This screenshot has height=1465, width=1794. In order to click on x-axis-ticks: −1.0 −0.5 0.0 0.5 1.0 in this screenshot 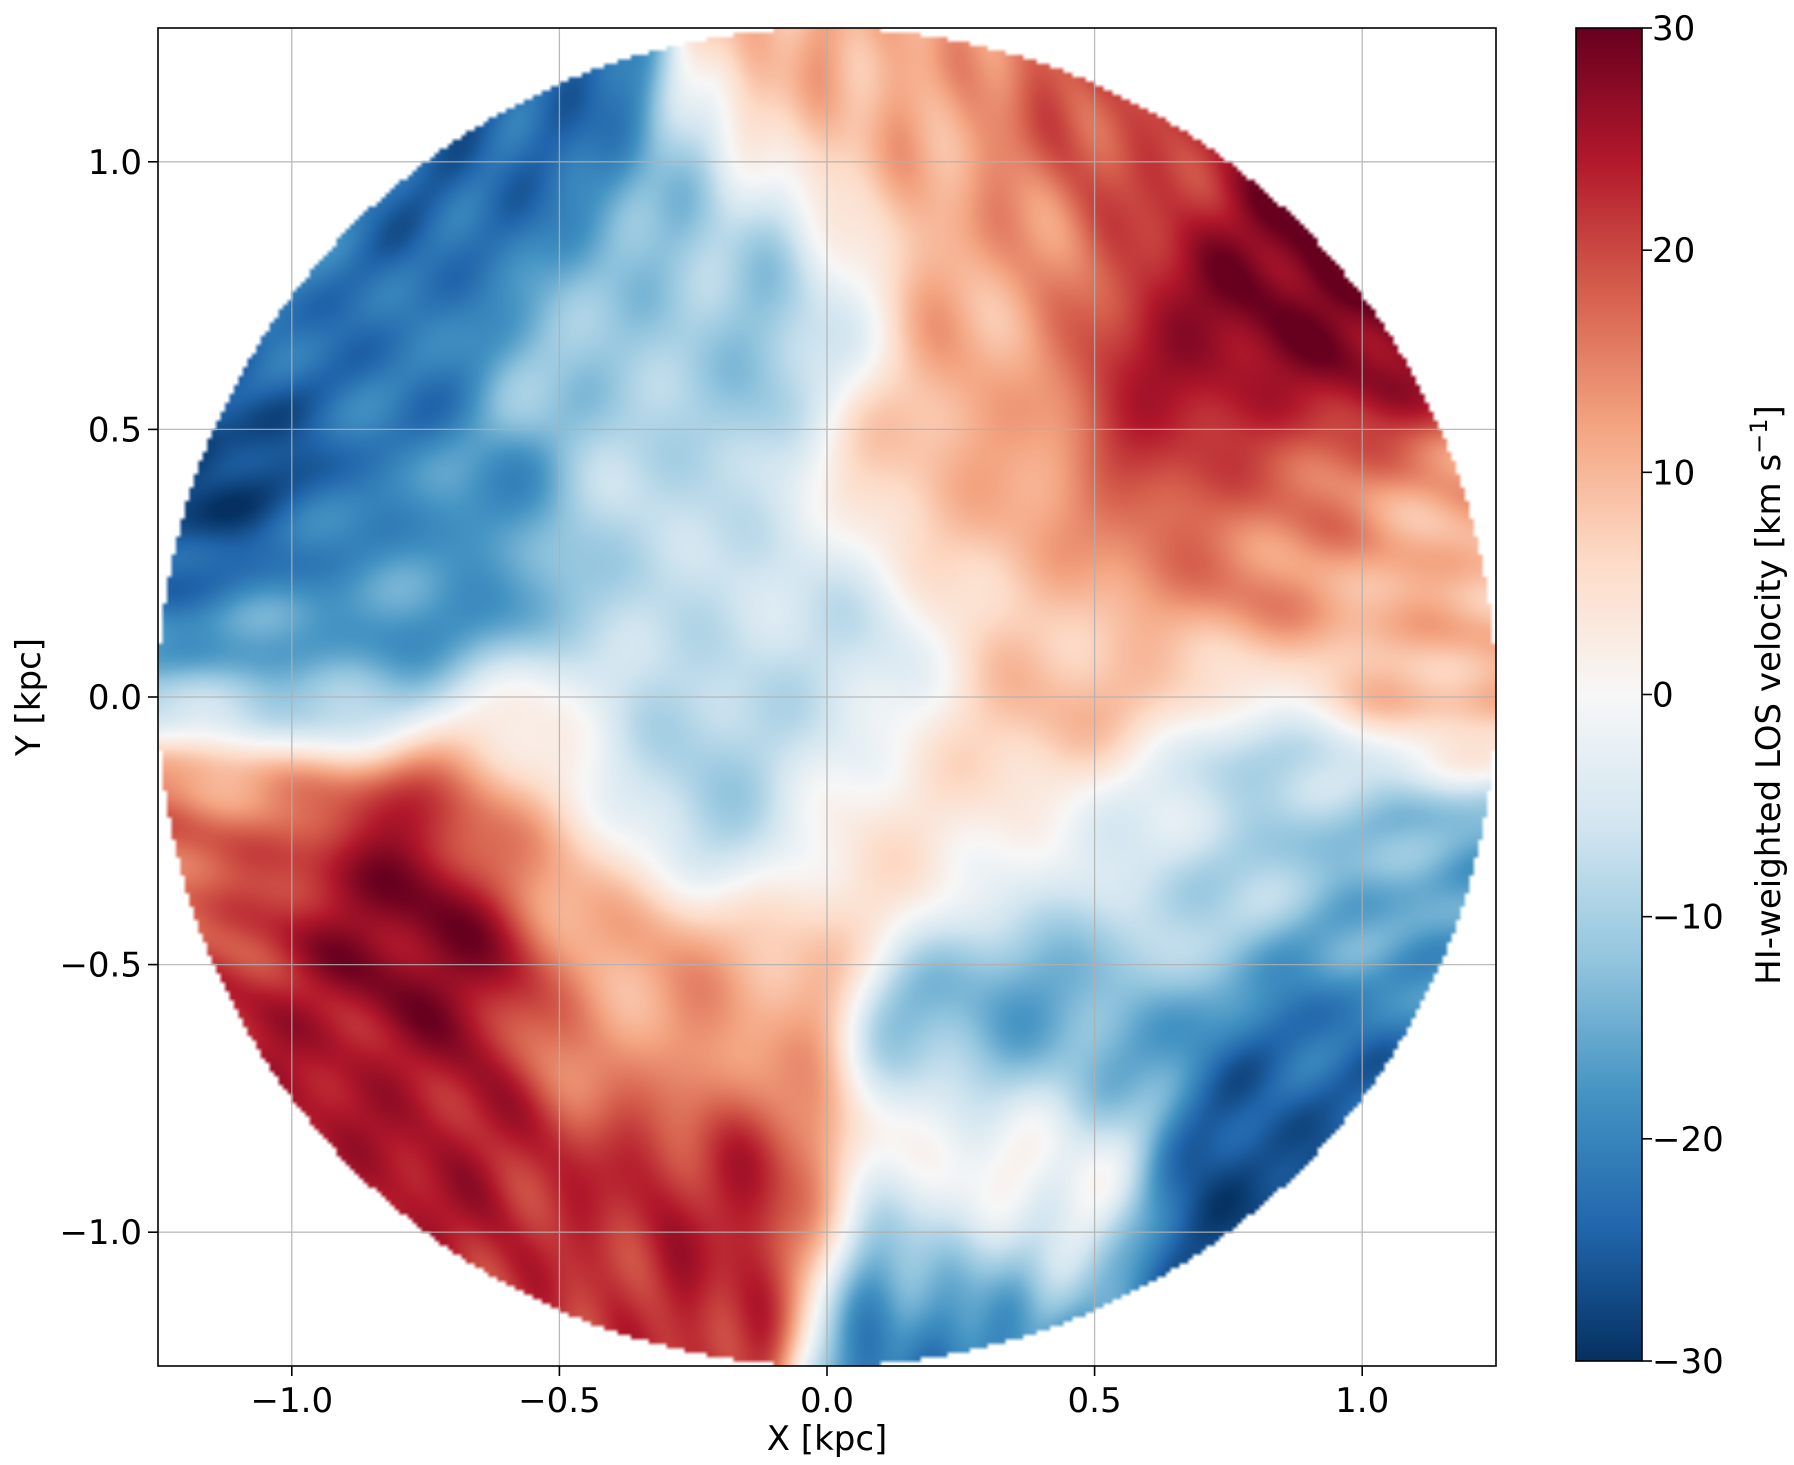, I will do `click(820, 1393)`.